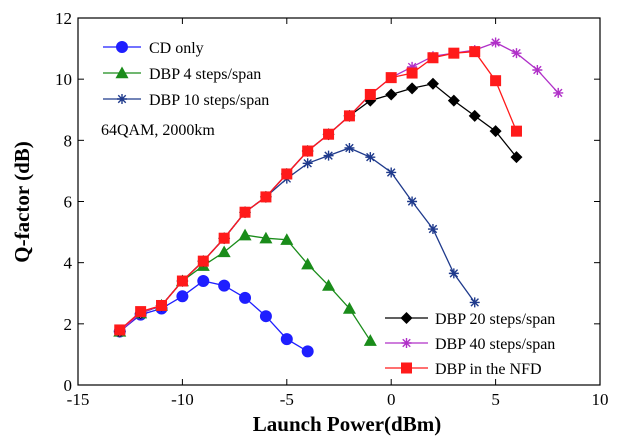  I want to click on x-tick-label: -10, so click(182, 399).